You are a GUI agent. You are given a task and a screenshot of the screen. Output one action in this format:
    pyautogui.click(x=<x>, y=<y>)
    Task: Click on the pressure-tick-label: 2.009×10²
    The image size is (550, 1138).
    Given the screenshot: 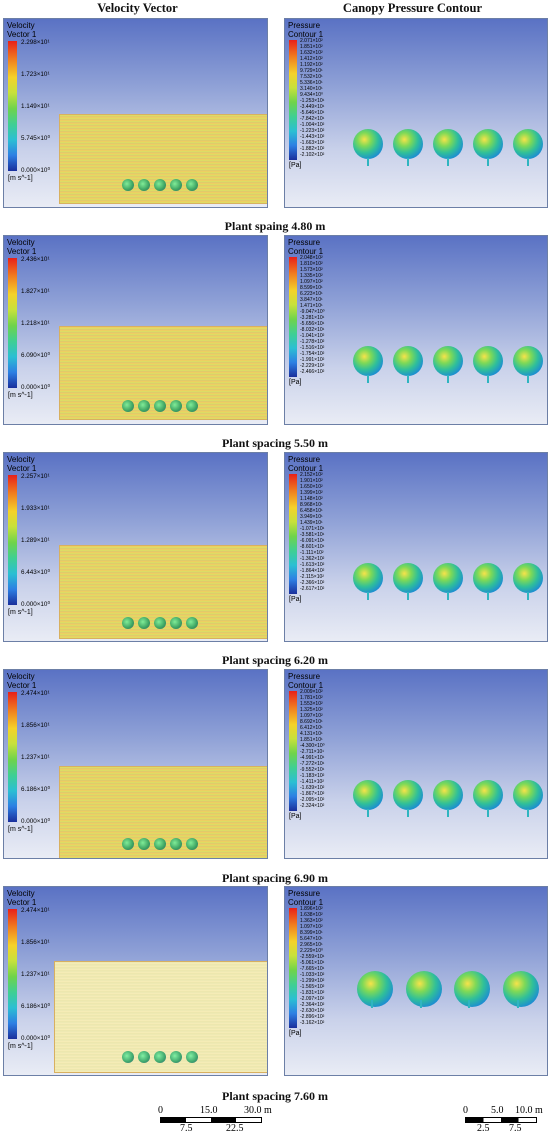 What is the action you would take?
    pyautogui.click(x=311, y=692)
    